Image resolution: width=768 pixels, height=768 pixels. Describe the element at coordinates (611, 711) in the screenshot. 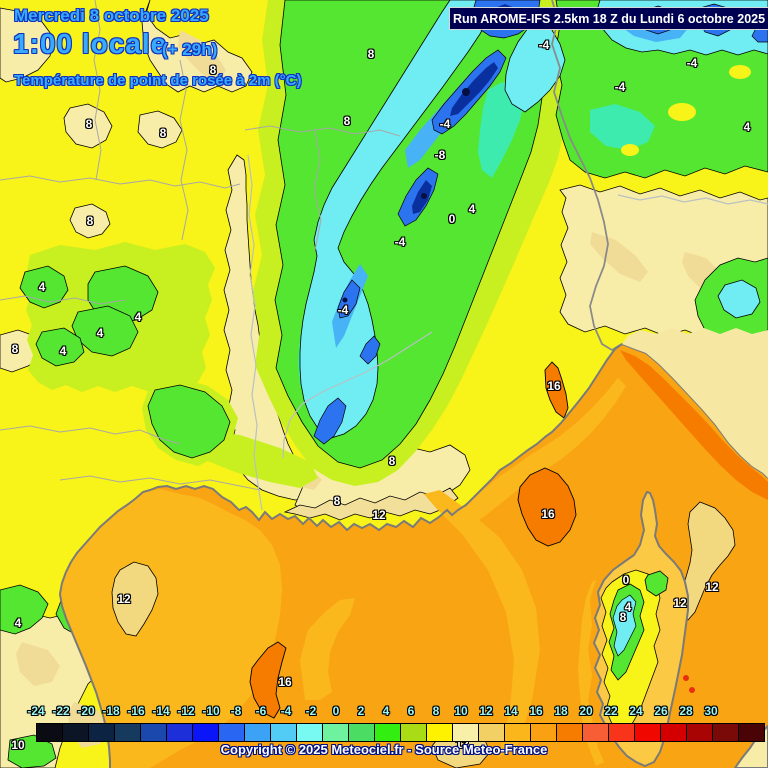

I see `scale-tick-label: 22` at that location.